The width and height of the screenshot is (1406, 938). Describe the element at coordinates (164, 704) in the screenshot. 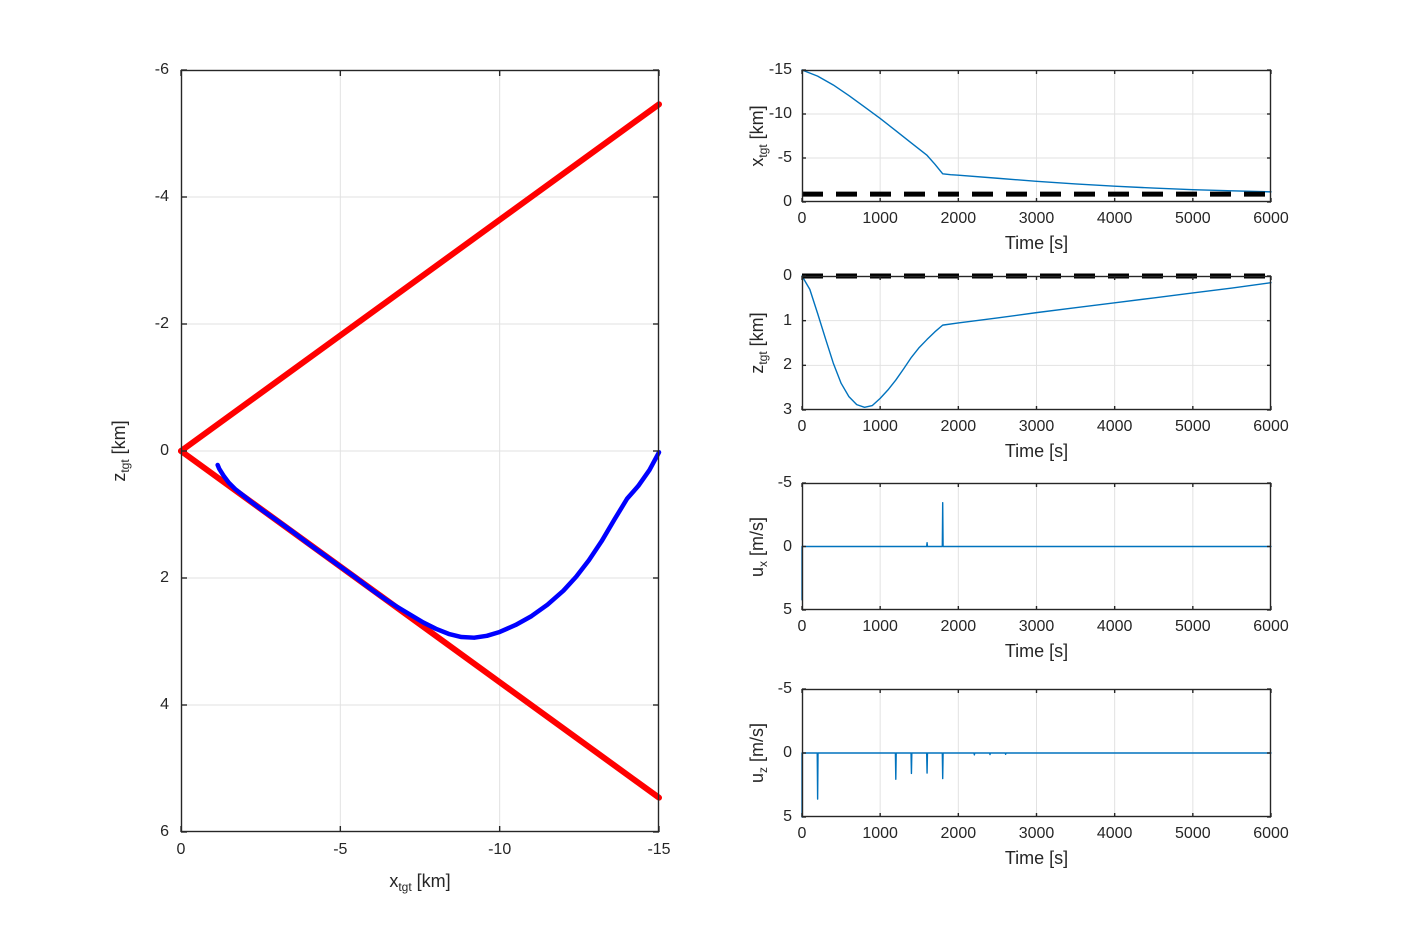

I see `y-tick-label: 4` at that location.